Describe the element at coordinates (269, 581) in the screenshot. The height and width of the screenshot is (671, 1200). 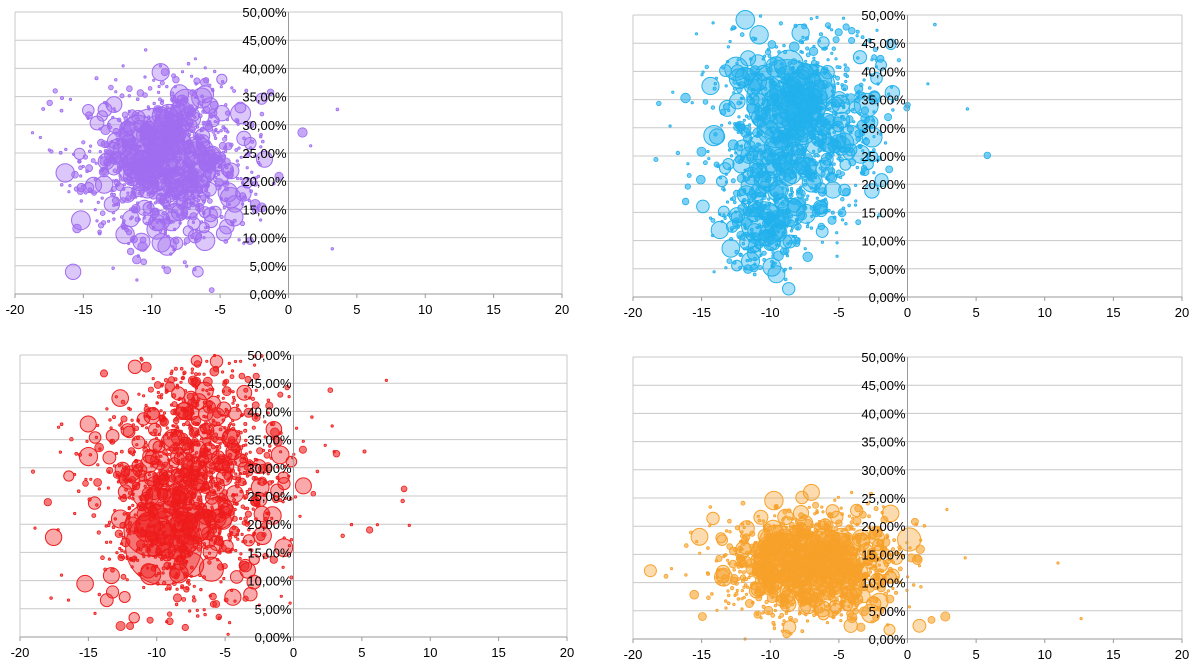
I see `y-tick-label: 10,00%` at that location.